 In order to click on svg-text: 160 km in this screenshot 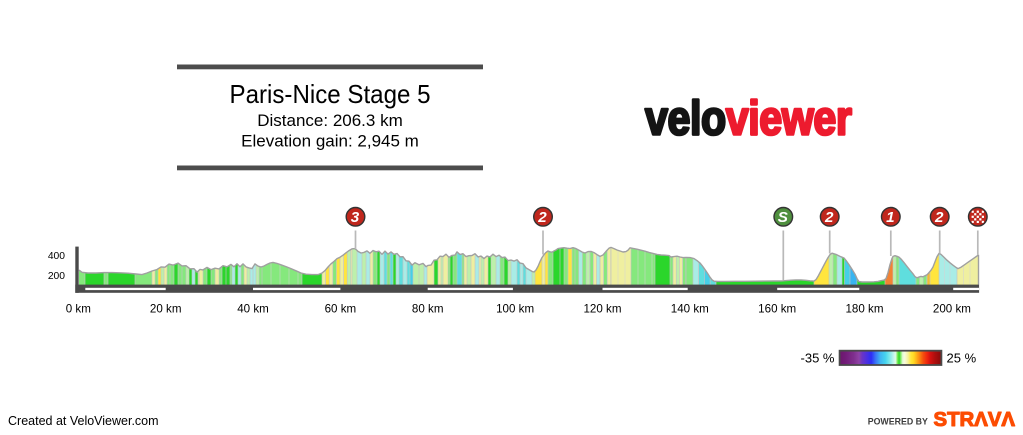, I will do `click(777, 309)`.